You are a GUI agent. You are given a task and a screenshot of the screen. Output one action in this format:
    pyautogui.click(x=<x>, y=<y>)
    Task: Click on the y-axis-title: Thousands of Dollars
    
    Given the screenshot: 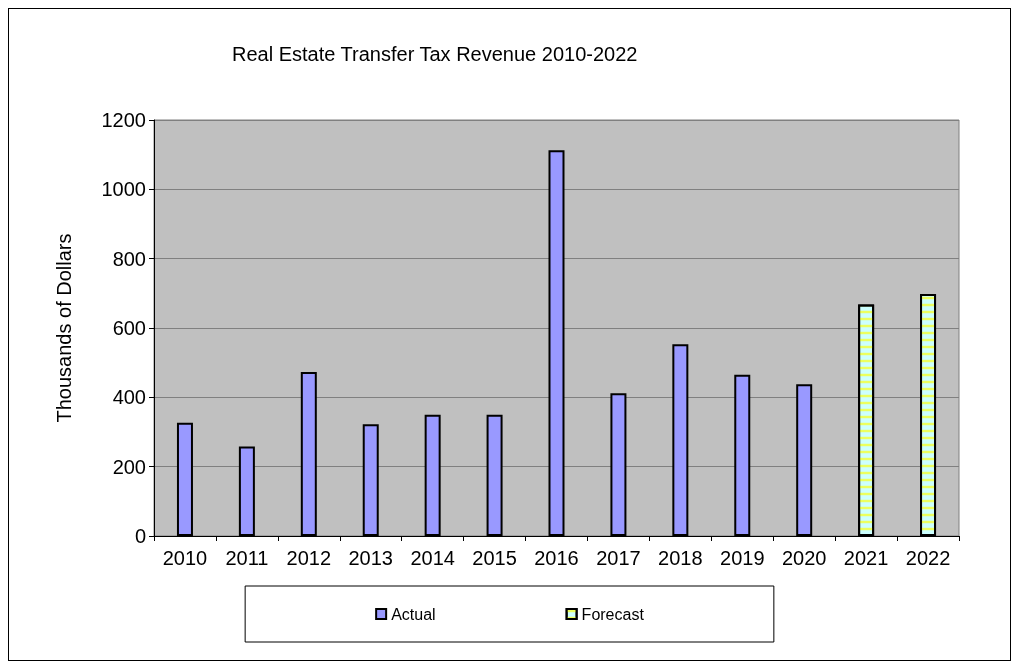 What is the action you would take?
    pyautogui.click(x=64, y=328)
    